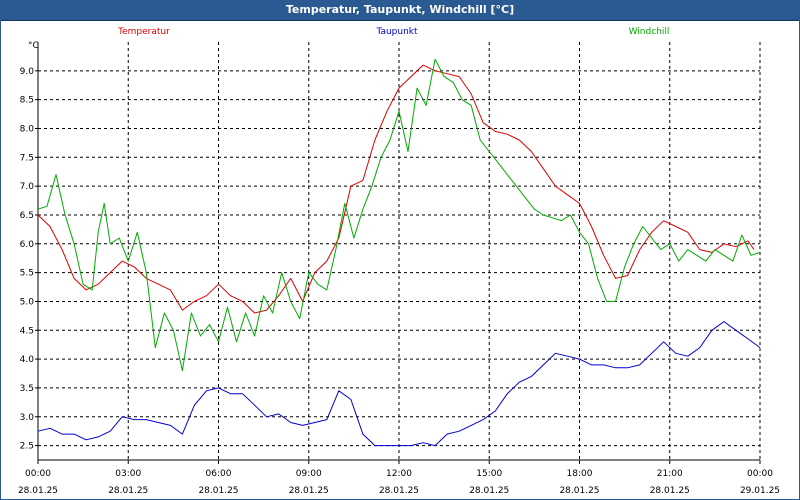 Image resolution: width=800 pixels, height=500 pixels. What do you see at coordinates (27, 245) in the screenshot?
I see `y-tick-label: 6.0` at bounding box center [27, 245].